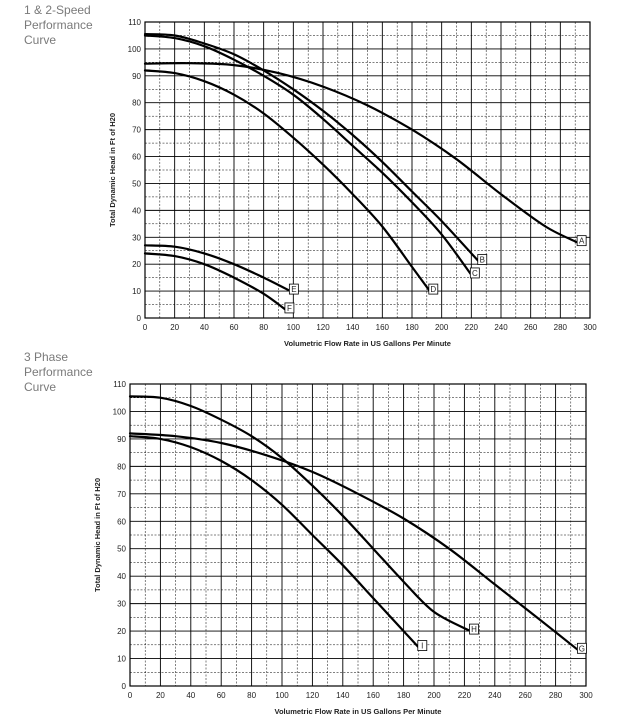  What do you see at coordinates (40, 387) in the screenshot?
I see `chart-2-title-line: Curve` at bounding box center [40, 387].